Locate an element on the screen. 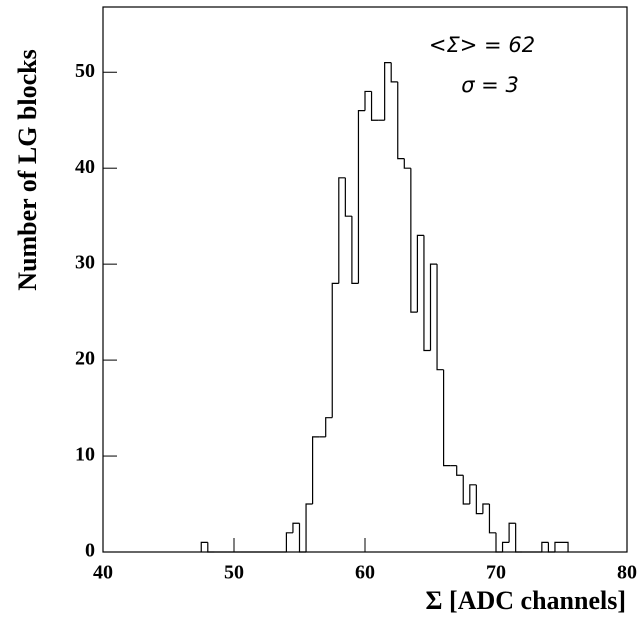 This screenshot has height=625, width=644. y-tick-label: 50 is located at coordinates (85, 71).